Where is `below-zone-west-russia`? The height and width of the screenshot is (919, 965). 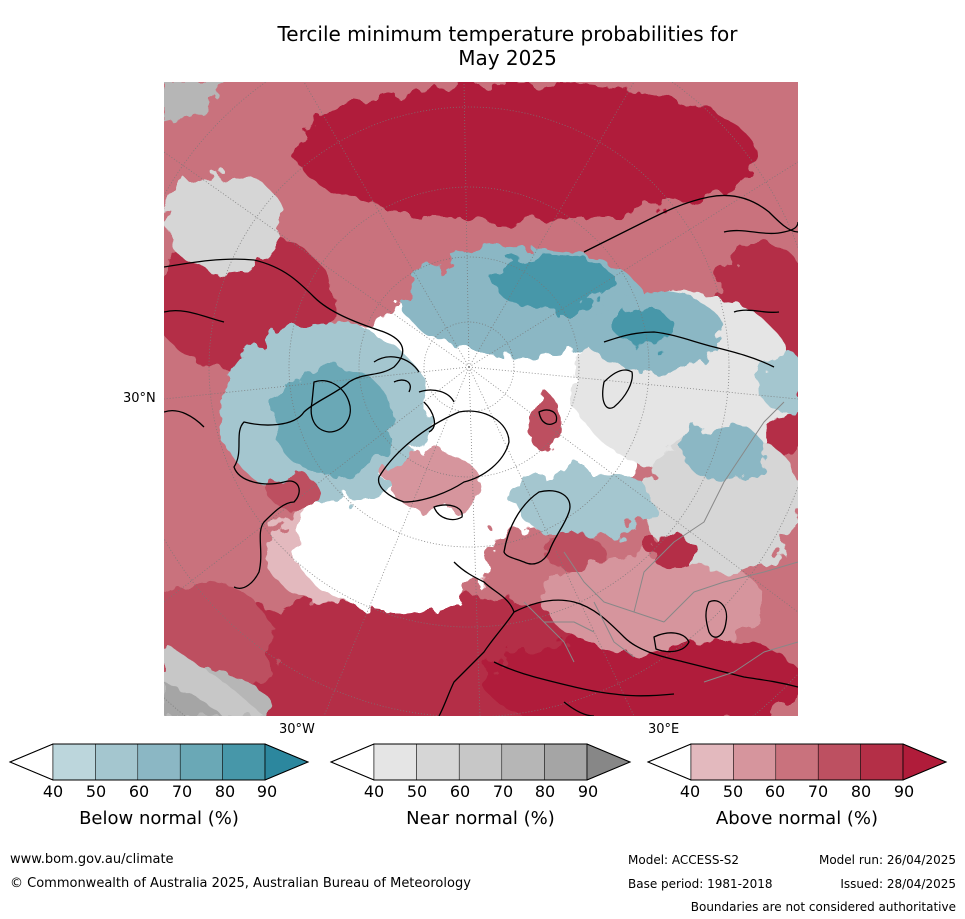 below-zone-west-russia is located at coordinates (724, 452).